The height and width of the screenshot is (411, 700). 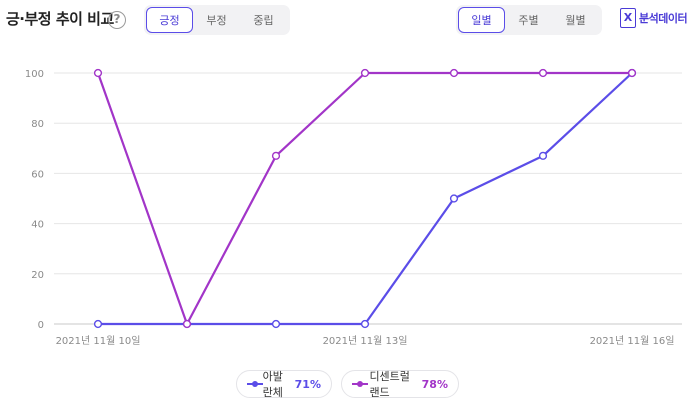 I want to click on x-tick-label: 2021년 11월 13일, so click(x=365, y=341).